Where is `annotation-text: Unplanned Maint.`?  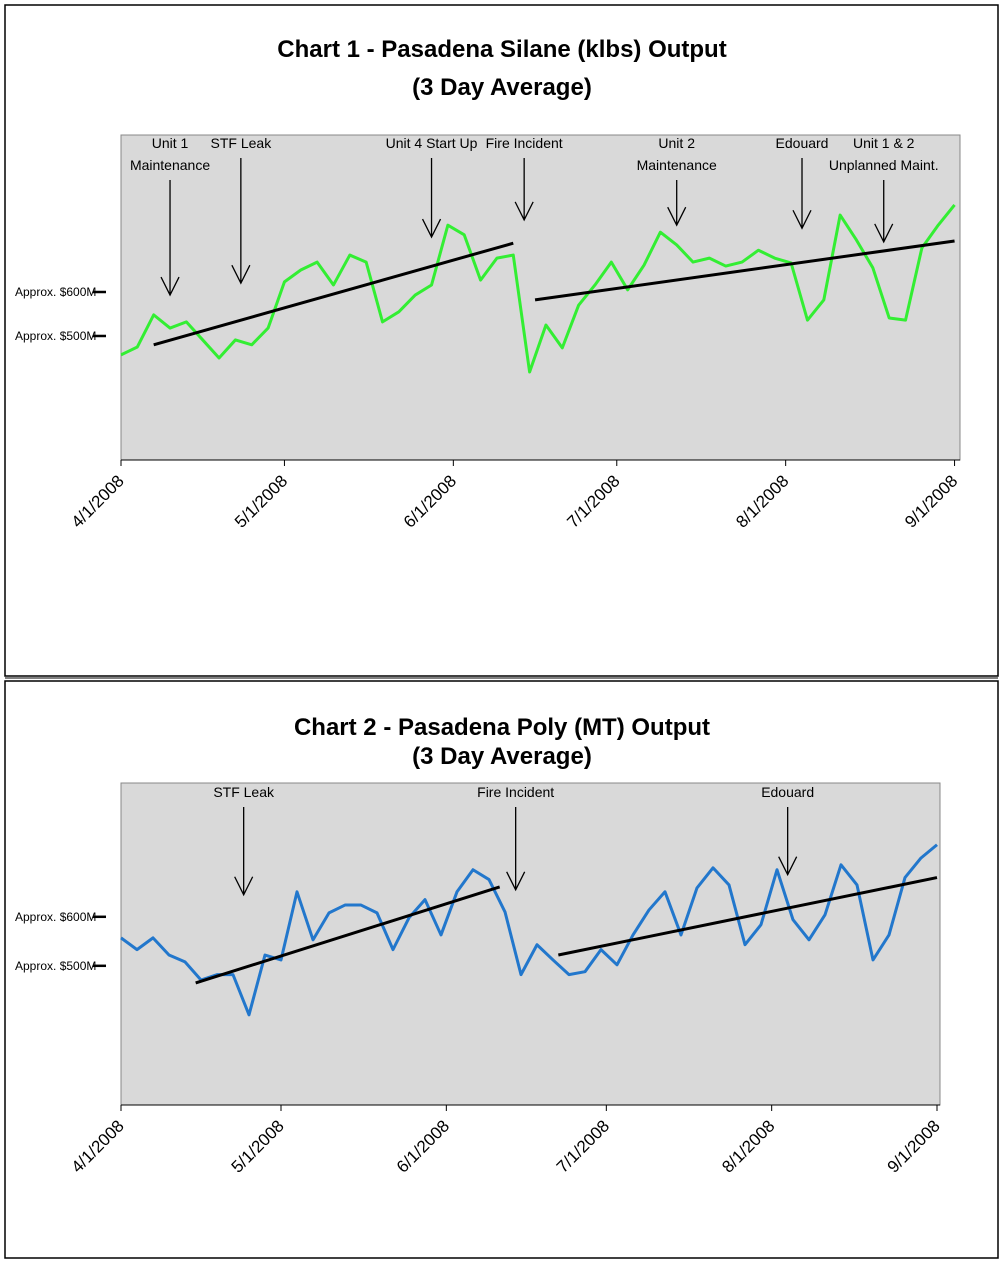
annotation-text: Unplanned Maint. is located at coordinates (884, 165).